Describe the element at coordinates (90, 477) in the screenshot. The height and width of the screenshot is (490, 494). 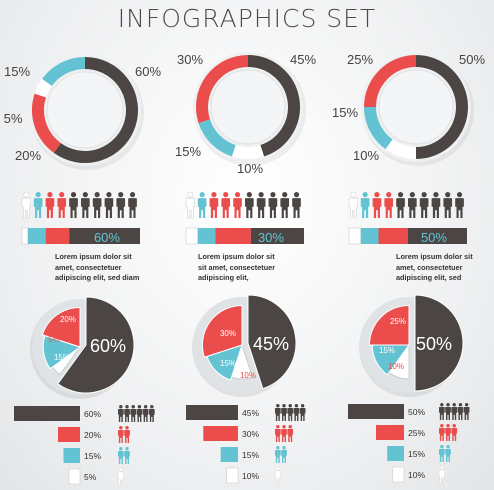
I see `bar-label: 5%` at that location.